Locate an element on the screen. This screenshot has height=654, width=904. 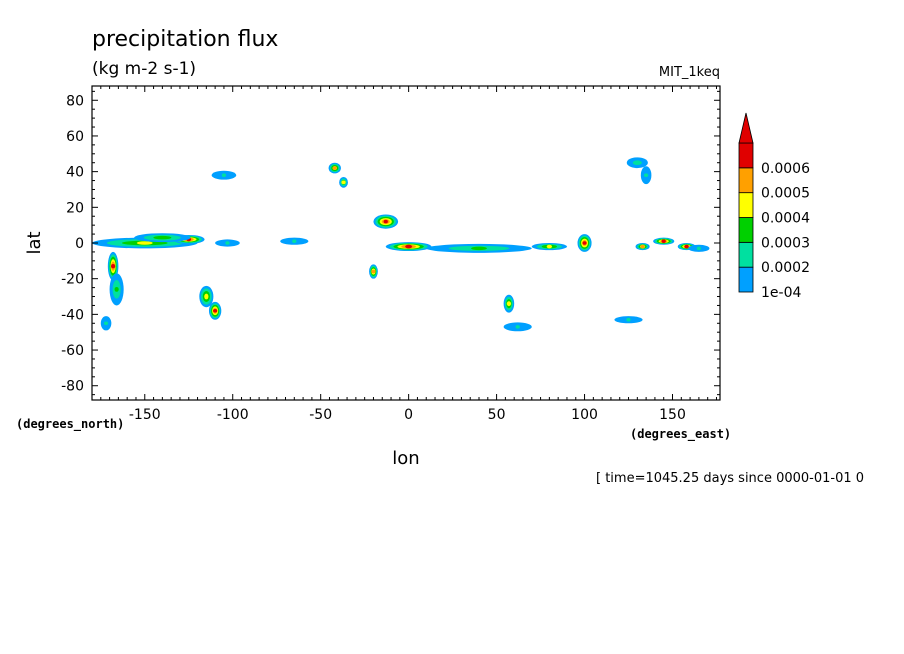
y-tick-label: 0 is located at coordinates (79, 244).